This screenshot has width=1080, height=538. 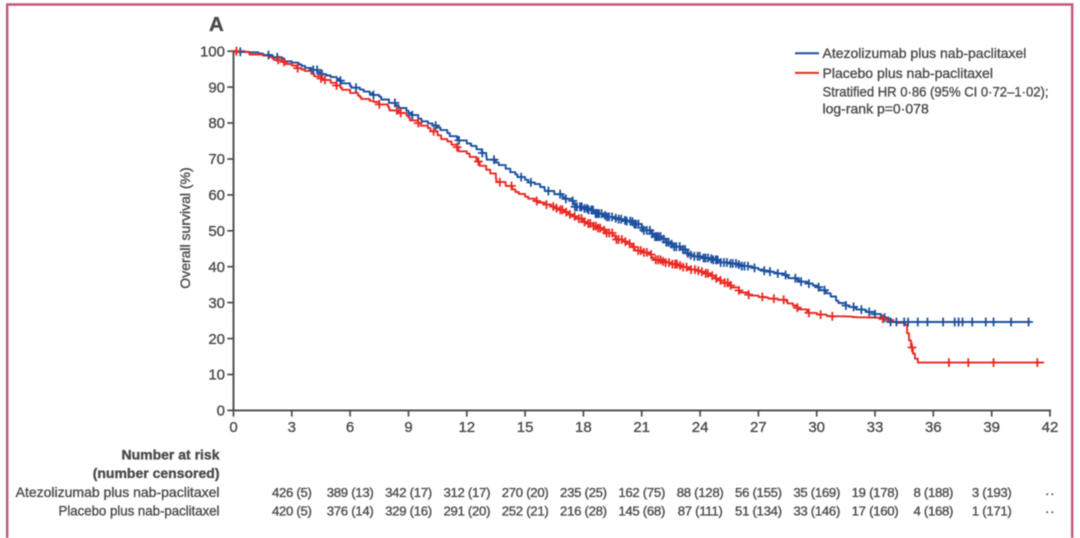 What do you see at coordinates (816, 492) in the screenshot?
I see `svg-text: 35 (169)` at bounding box center [816, 492].